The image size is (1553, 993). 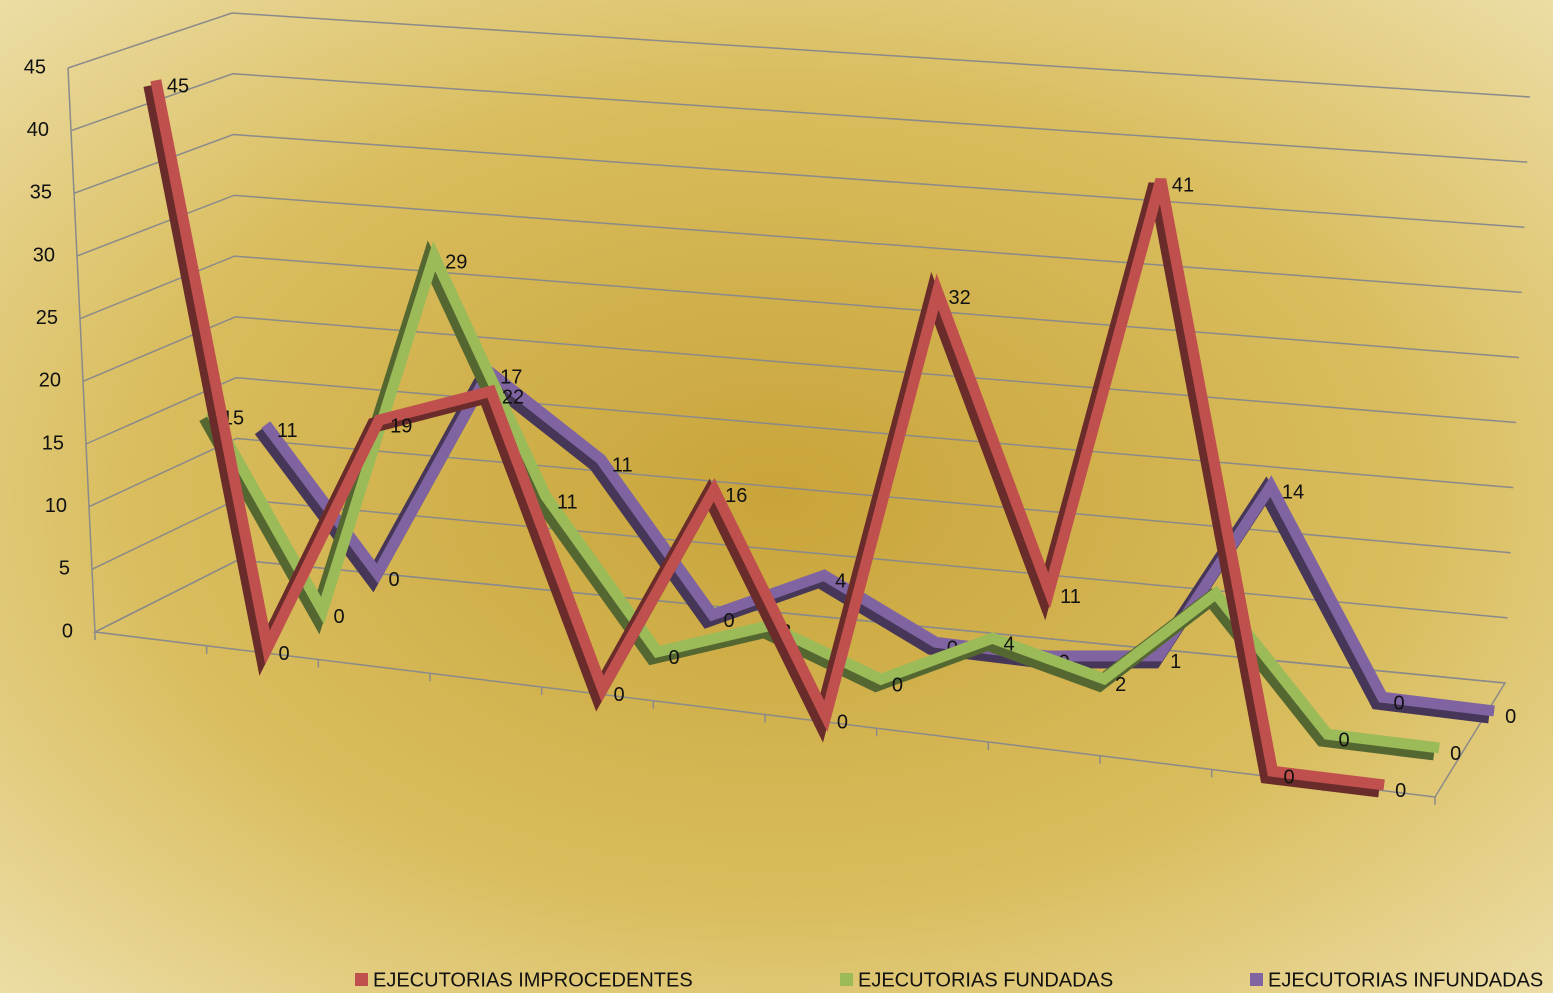 What do you see at coordinates (41, 193) in the screenshot?
I see `y-tick-label: 35` at bounding box center [41, 193].